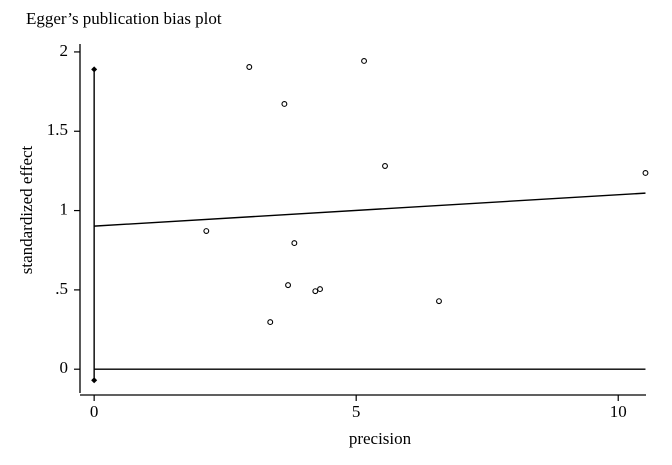 This screenshot has height=465, width=672. Describe the element at coordinates (356, 411) in the screenshot. I see `x-tick-label: 5` at that location.